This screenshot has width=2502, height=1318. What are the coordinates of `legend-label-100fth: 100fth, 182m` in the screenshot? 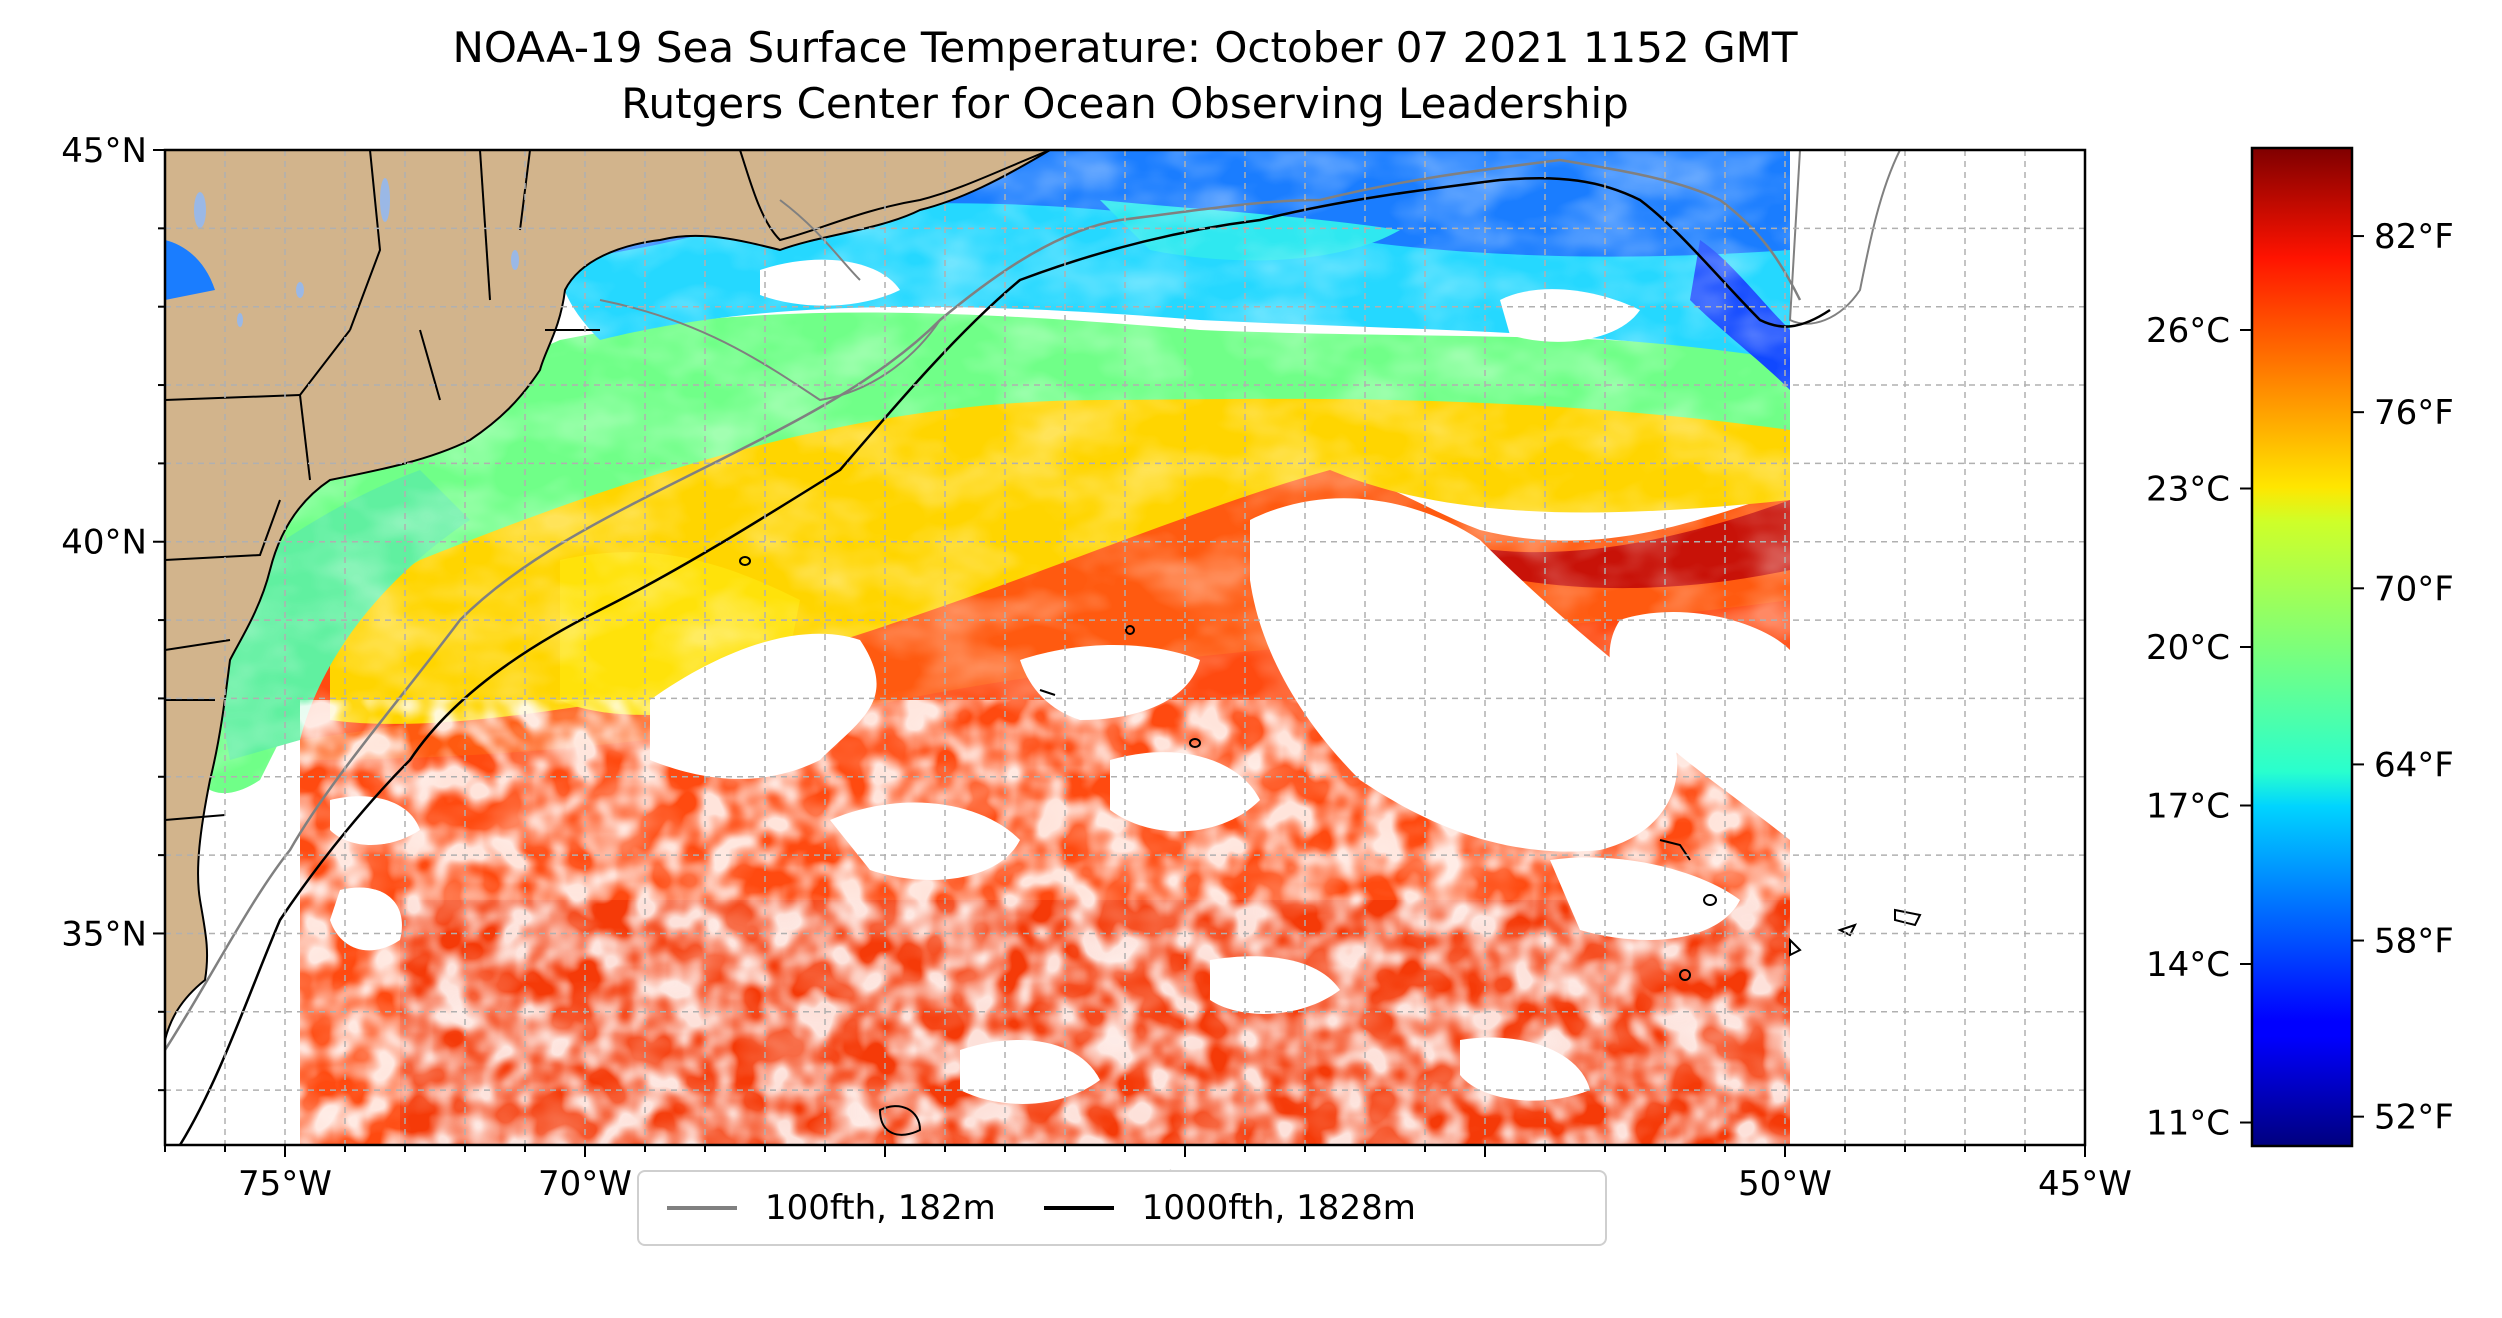 It's located at (880, 1208).